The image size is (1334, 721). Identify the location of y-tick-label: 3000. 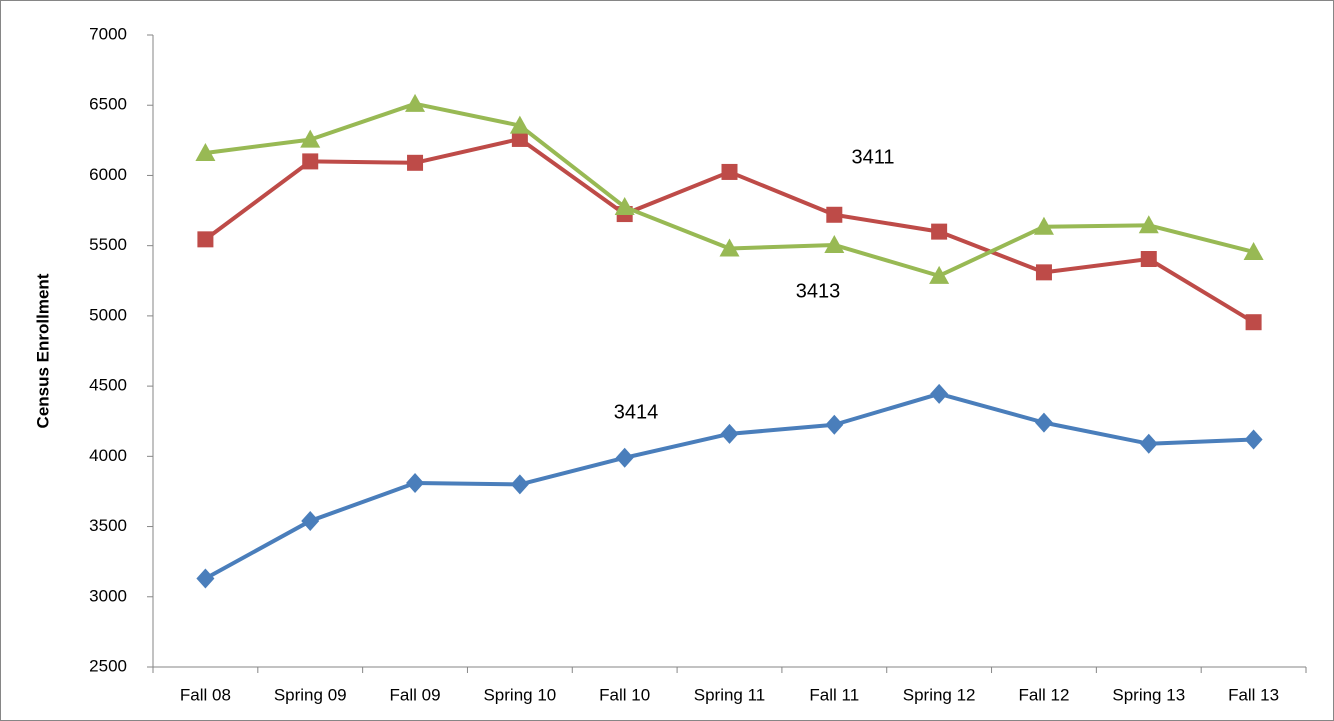
(108, 595).